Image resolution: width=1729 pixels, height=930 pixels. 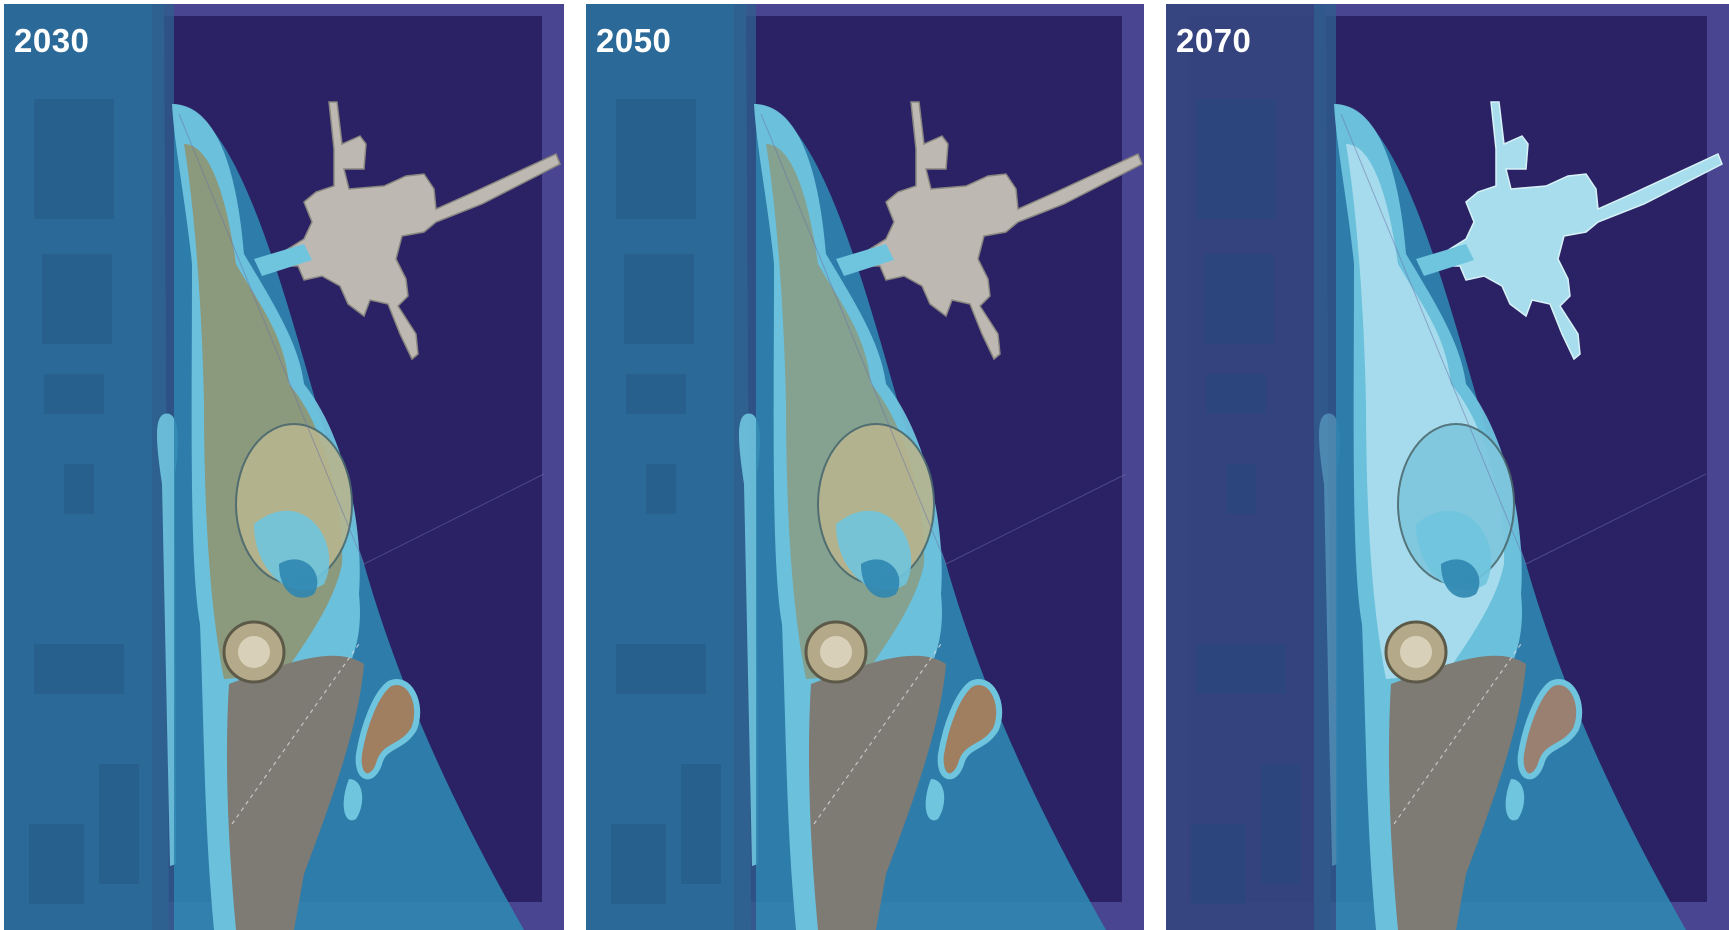 What do you see at coordinates (634, 40) in the screenshot?
I see `year-label-2050: 2050` at bounding box center [634, 40].